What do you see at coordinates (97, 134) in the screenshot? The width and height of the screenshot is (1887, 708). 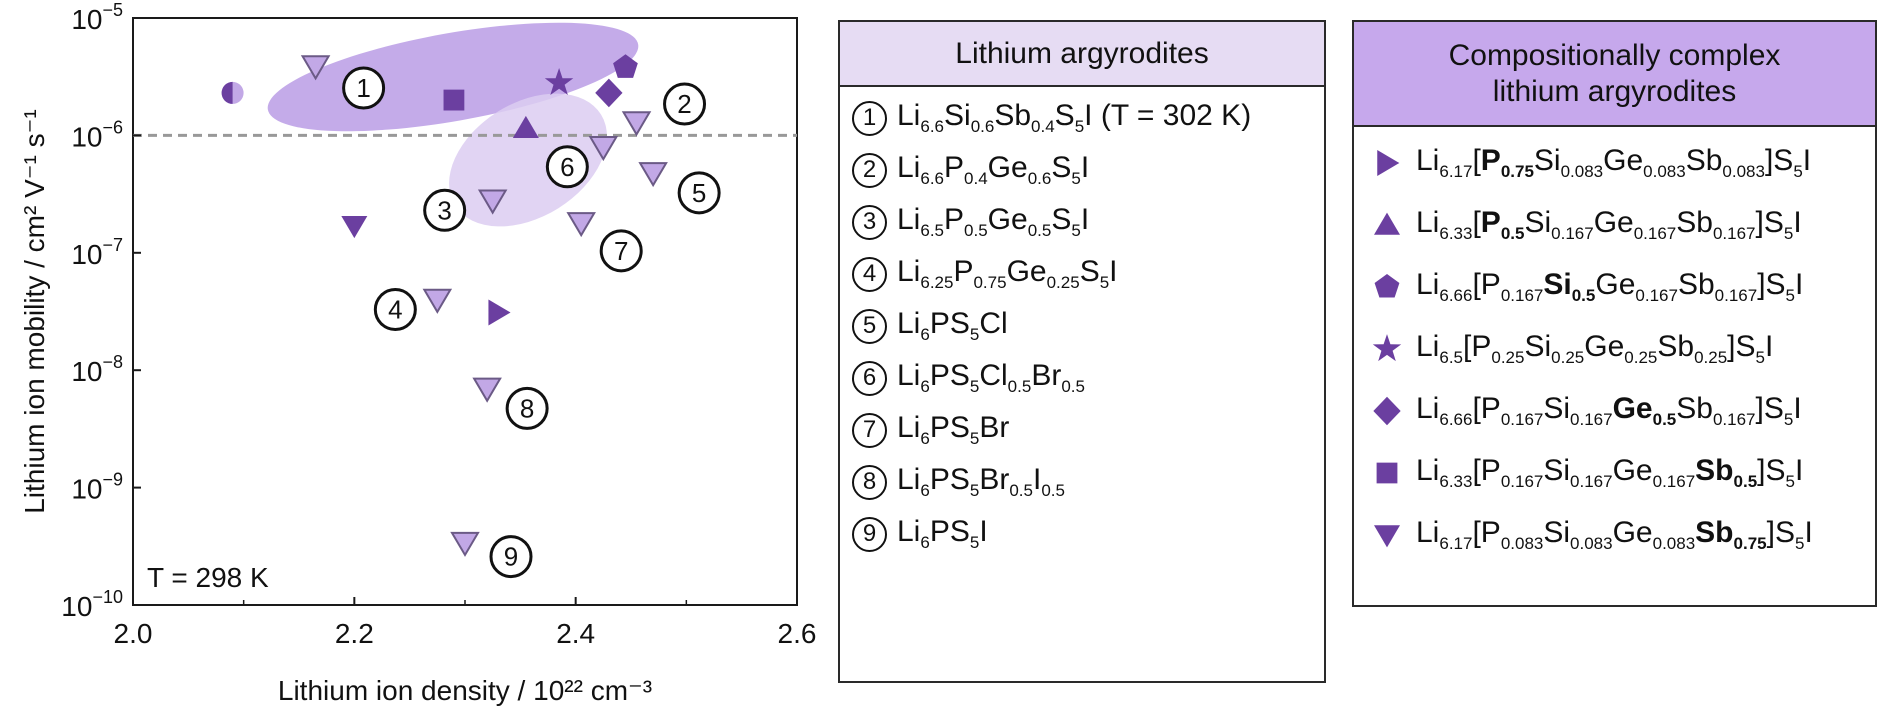 I see `y-tick-label: 10⁻⁶` at bounding box center [97, 134].